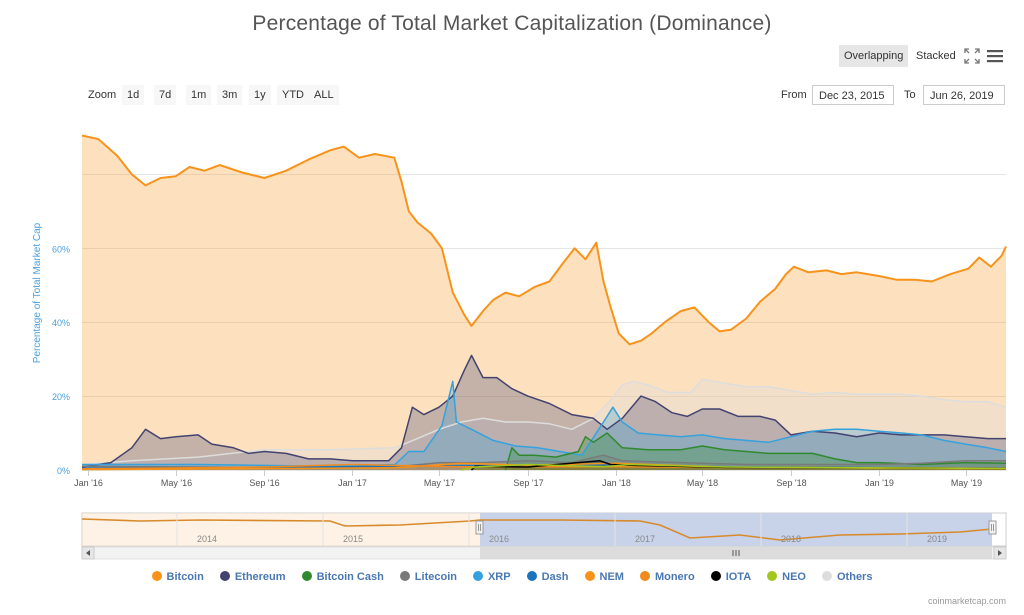 The image size is (1024, 615). What do you see at coordinates (61, 249) in the screenshot?
I see `y-tick-label: 60%` at bounding box center [61, 249].